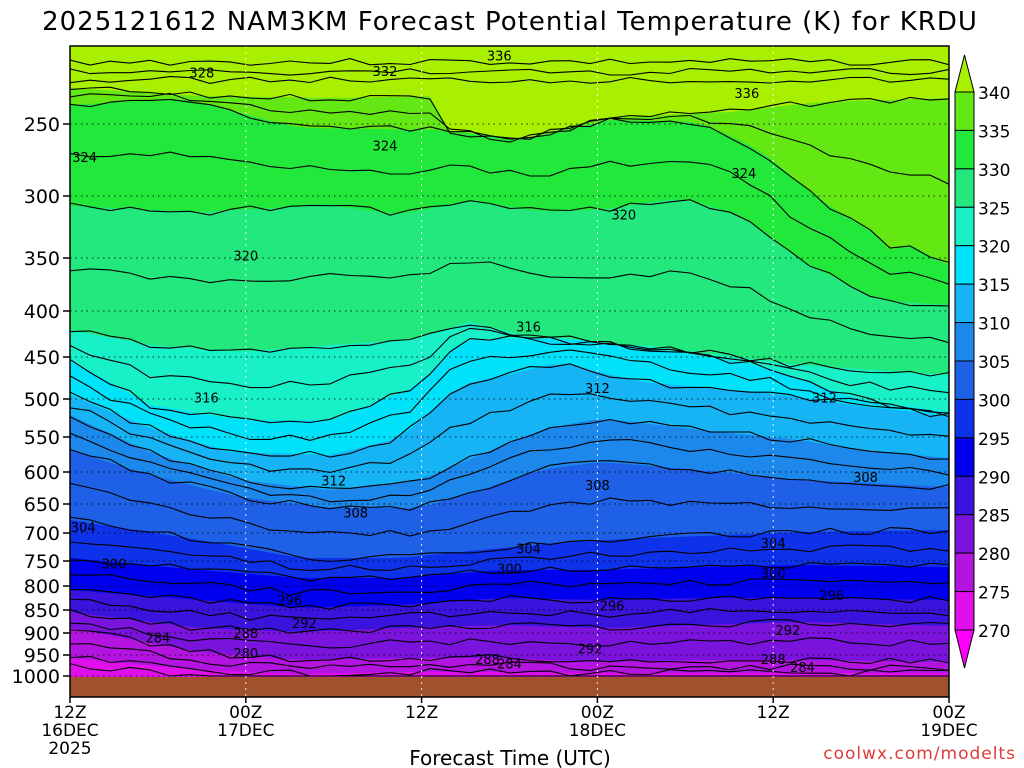 This screenshot has height=768, width=1024. What do you see at coordinates (994, 248) in the screenshot?
I see `colorbar-label: 320` at bounding box center [994, 248].